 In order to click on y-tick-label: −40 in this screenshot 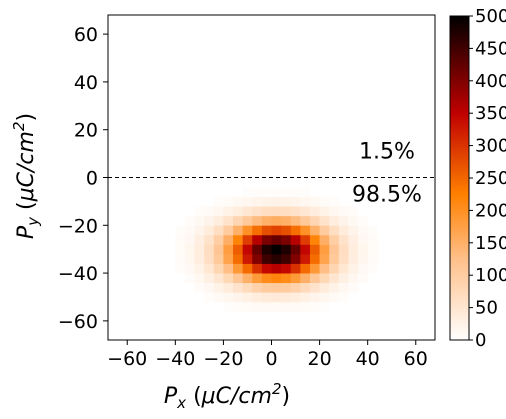, I will do `click(78, 274)`.